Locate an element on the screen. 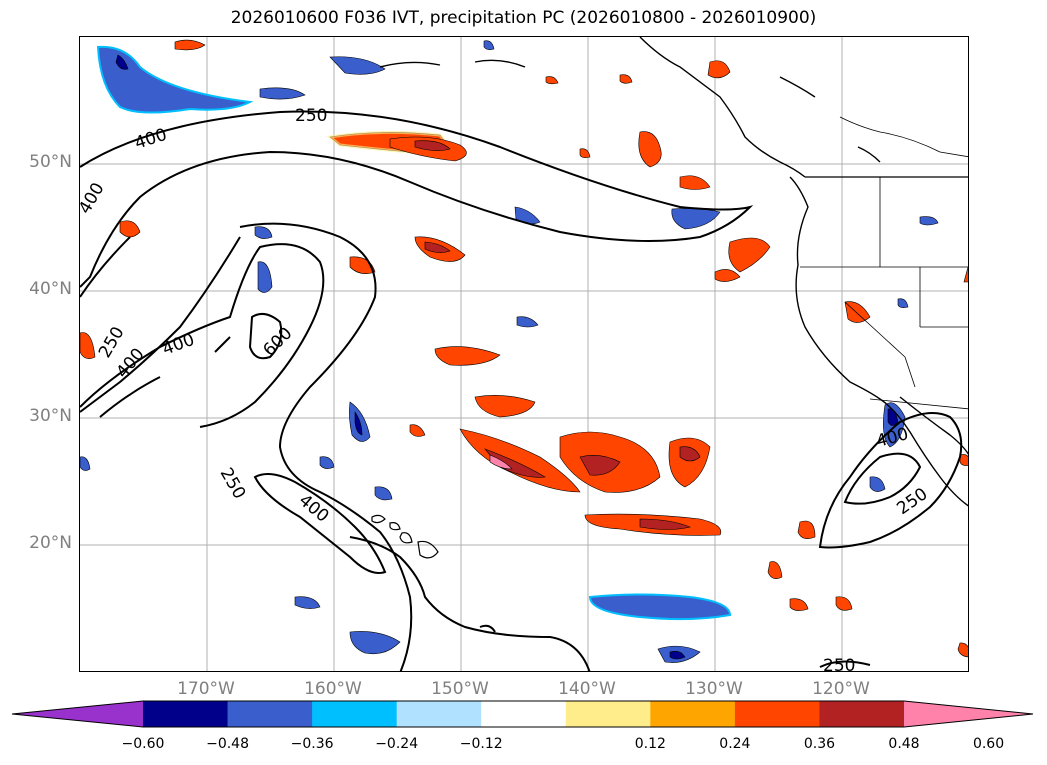 The width and height of the screenshot is (1047, 765). colorbar-tick-label: −0.48 is located at coordinates (227, 744).